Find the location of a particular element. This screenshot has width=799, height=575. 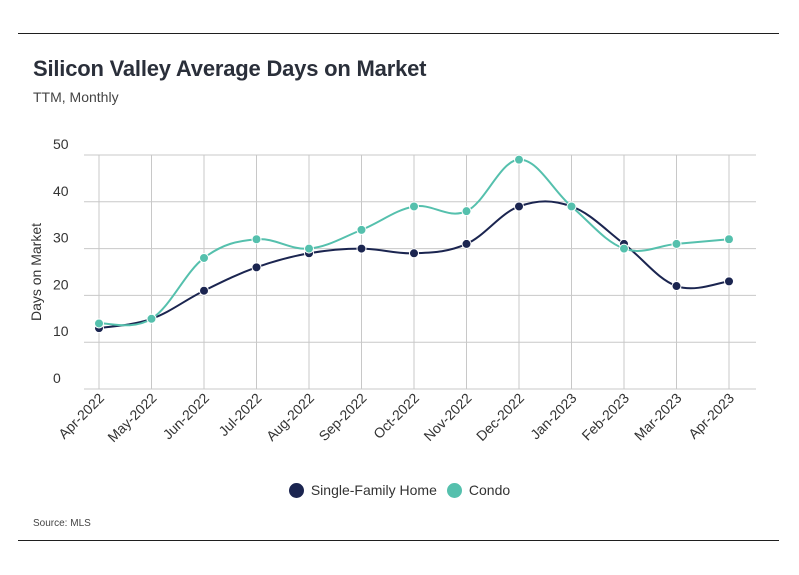

y-axis-ticks: 0 10 20 30 40 50 is located at coordinates (61, 261).